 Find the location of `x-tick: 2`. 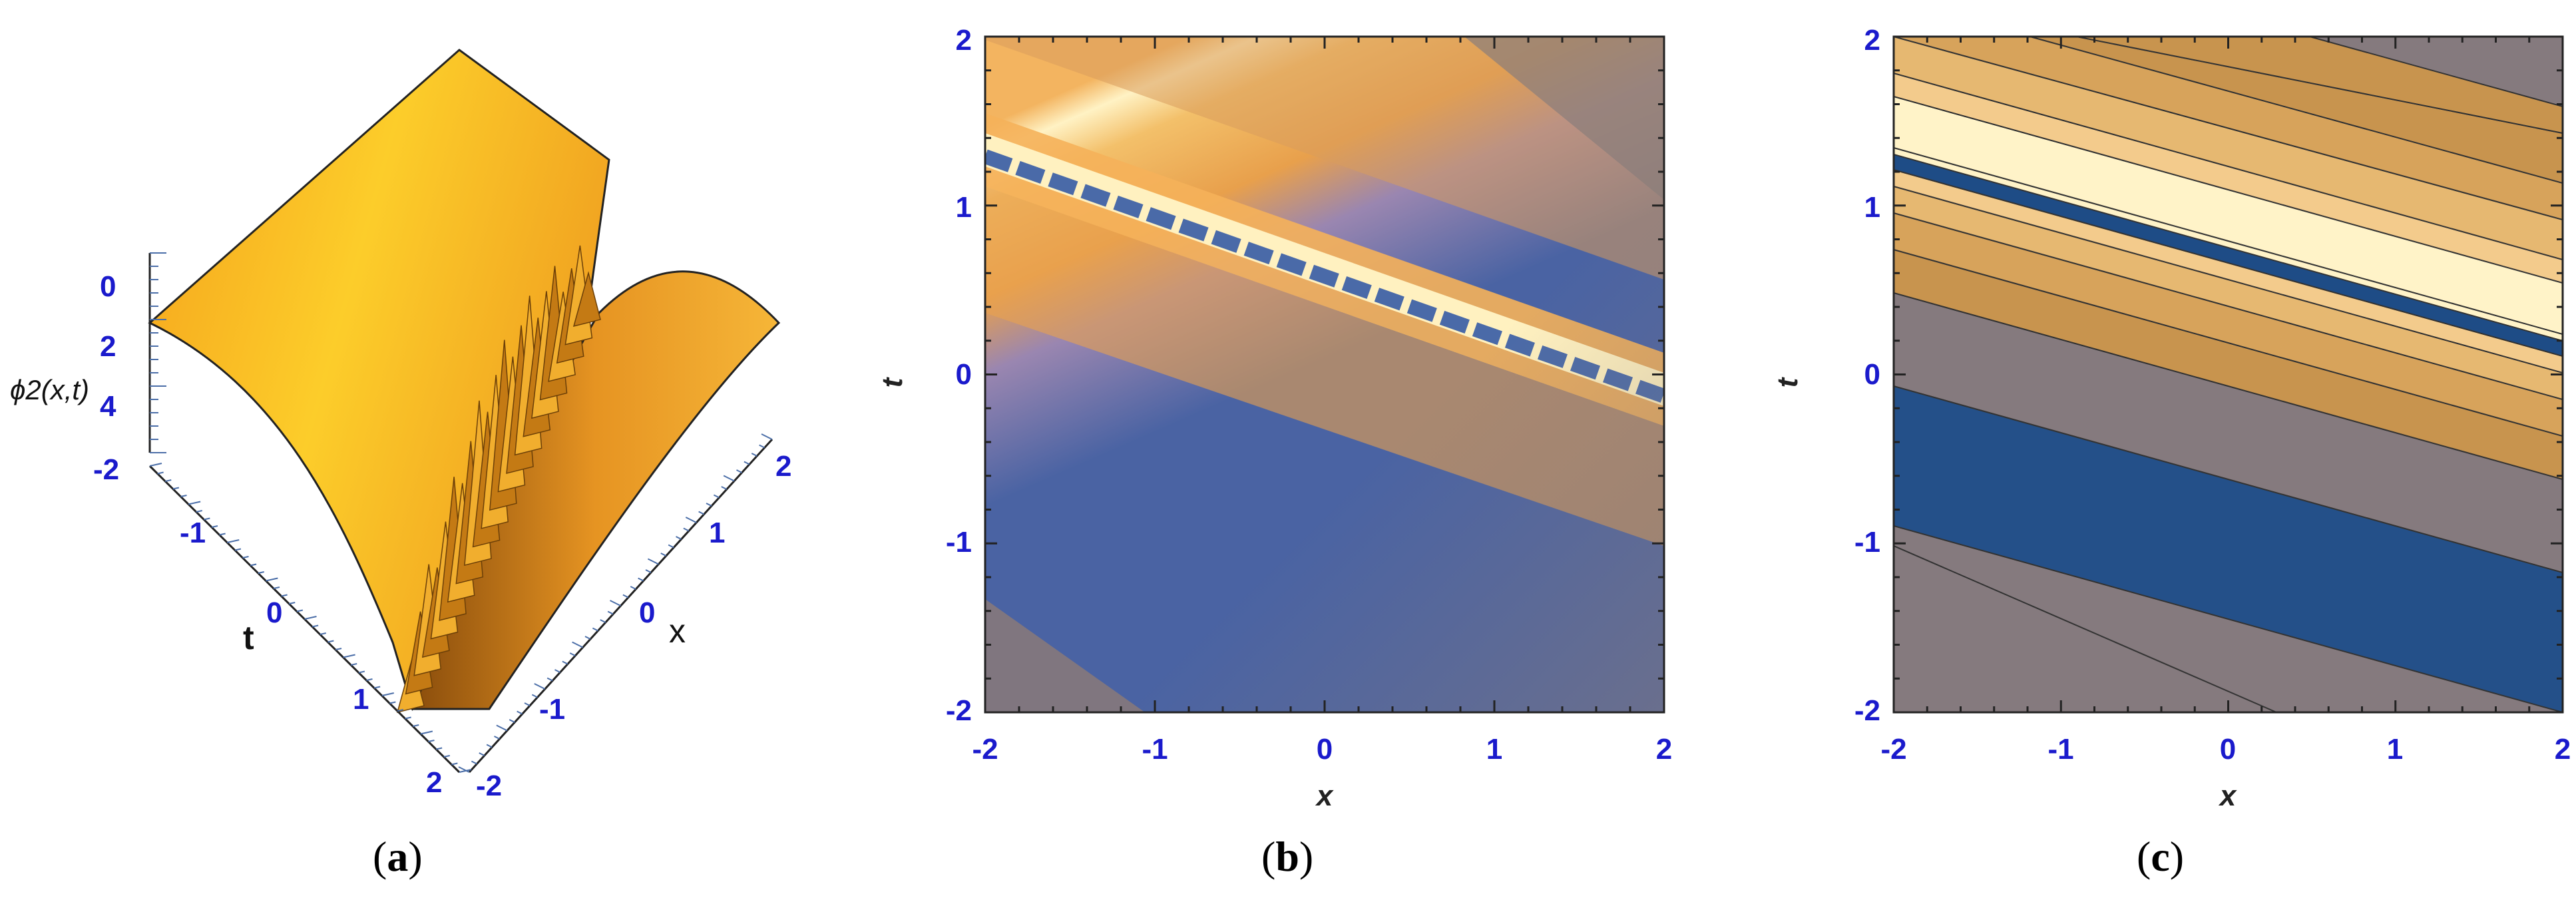

x-tick: 2 is located at coordinates (1664, 749).